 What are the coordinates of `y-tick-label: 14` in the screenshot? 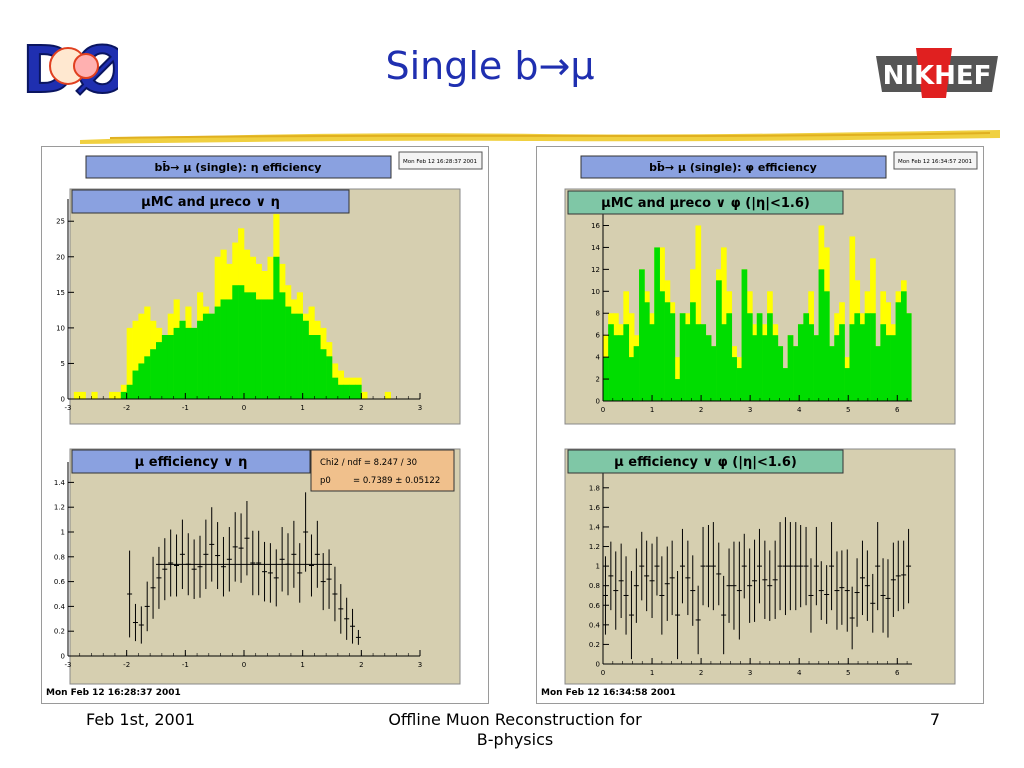 It's located at (595, 248).